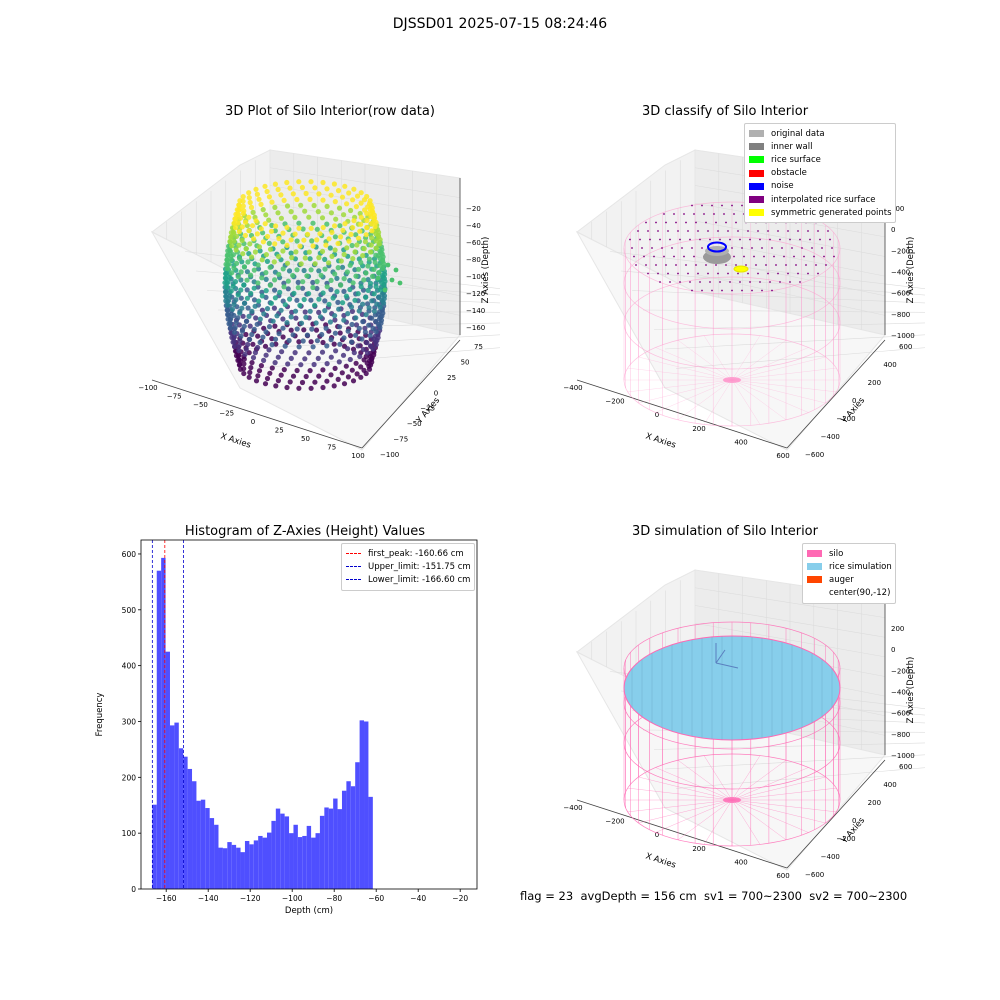 This screenshot has height=1000, width=1000. What do you see at coordinates (478, 347) in the screenshot?
I see `p1-ytick-label: 75` at bounding box center [478, 347].